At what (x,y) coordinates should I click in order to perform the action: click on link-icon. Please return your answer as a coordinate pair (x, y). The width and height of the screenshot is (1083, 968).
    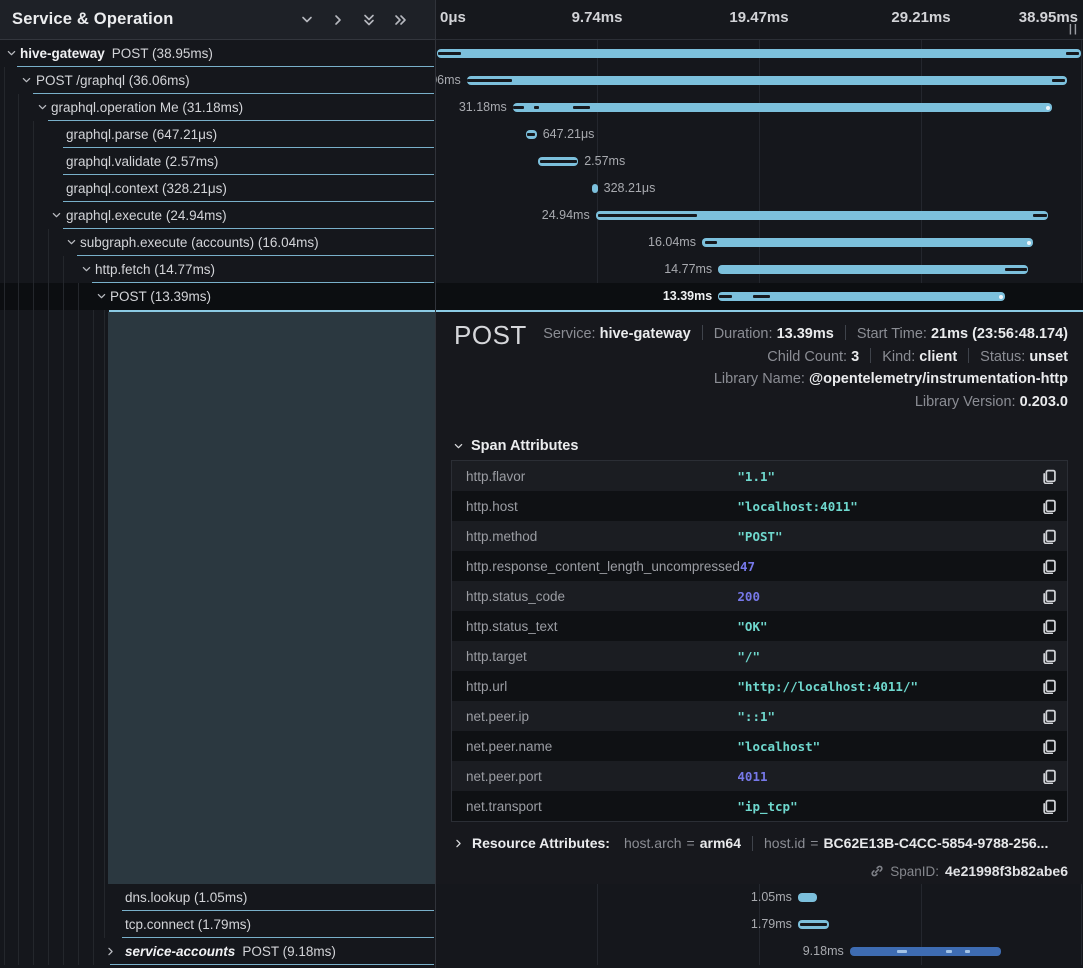
    Looking at the image, I should click on (877, 871).